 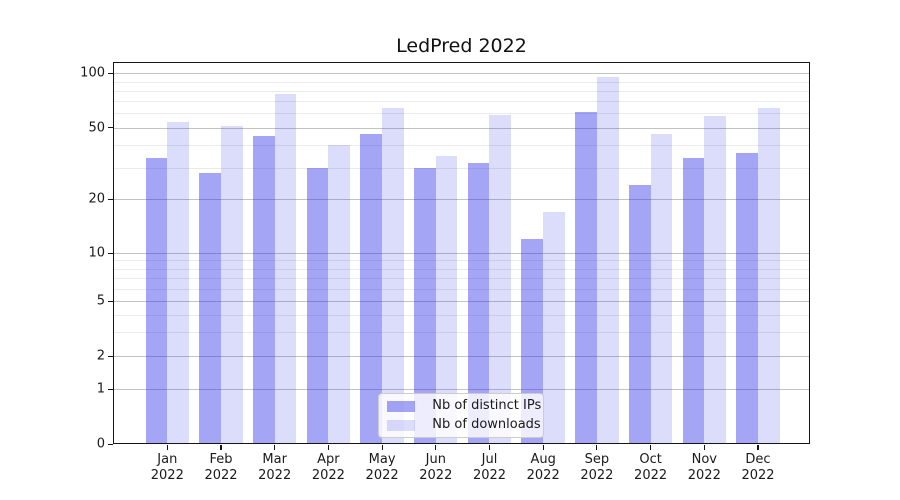 What do you see at coordinates (758, 467) in the screenshot?
I see `x-tick-label: Dec 2022` at bounding box center [758, 467].